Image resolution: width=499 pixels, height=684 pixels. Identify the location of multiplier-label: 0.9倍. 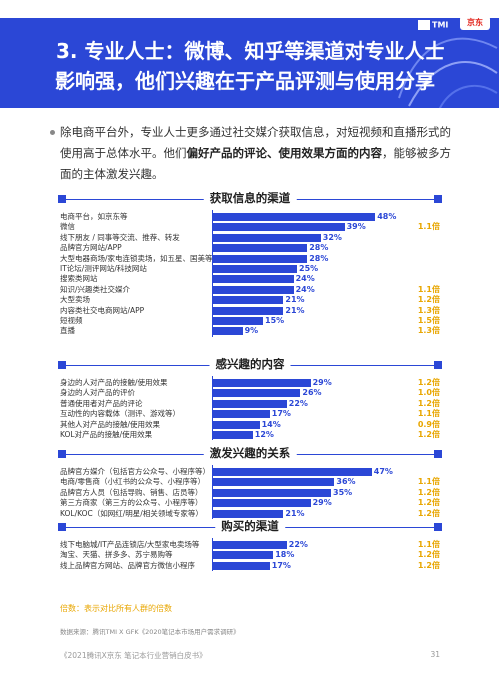
(428, 424).